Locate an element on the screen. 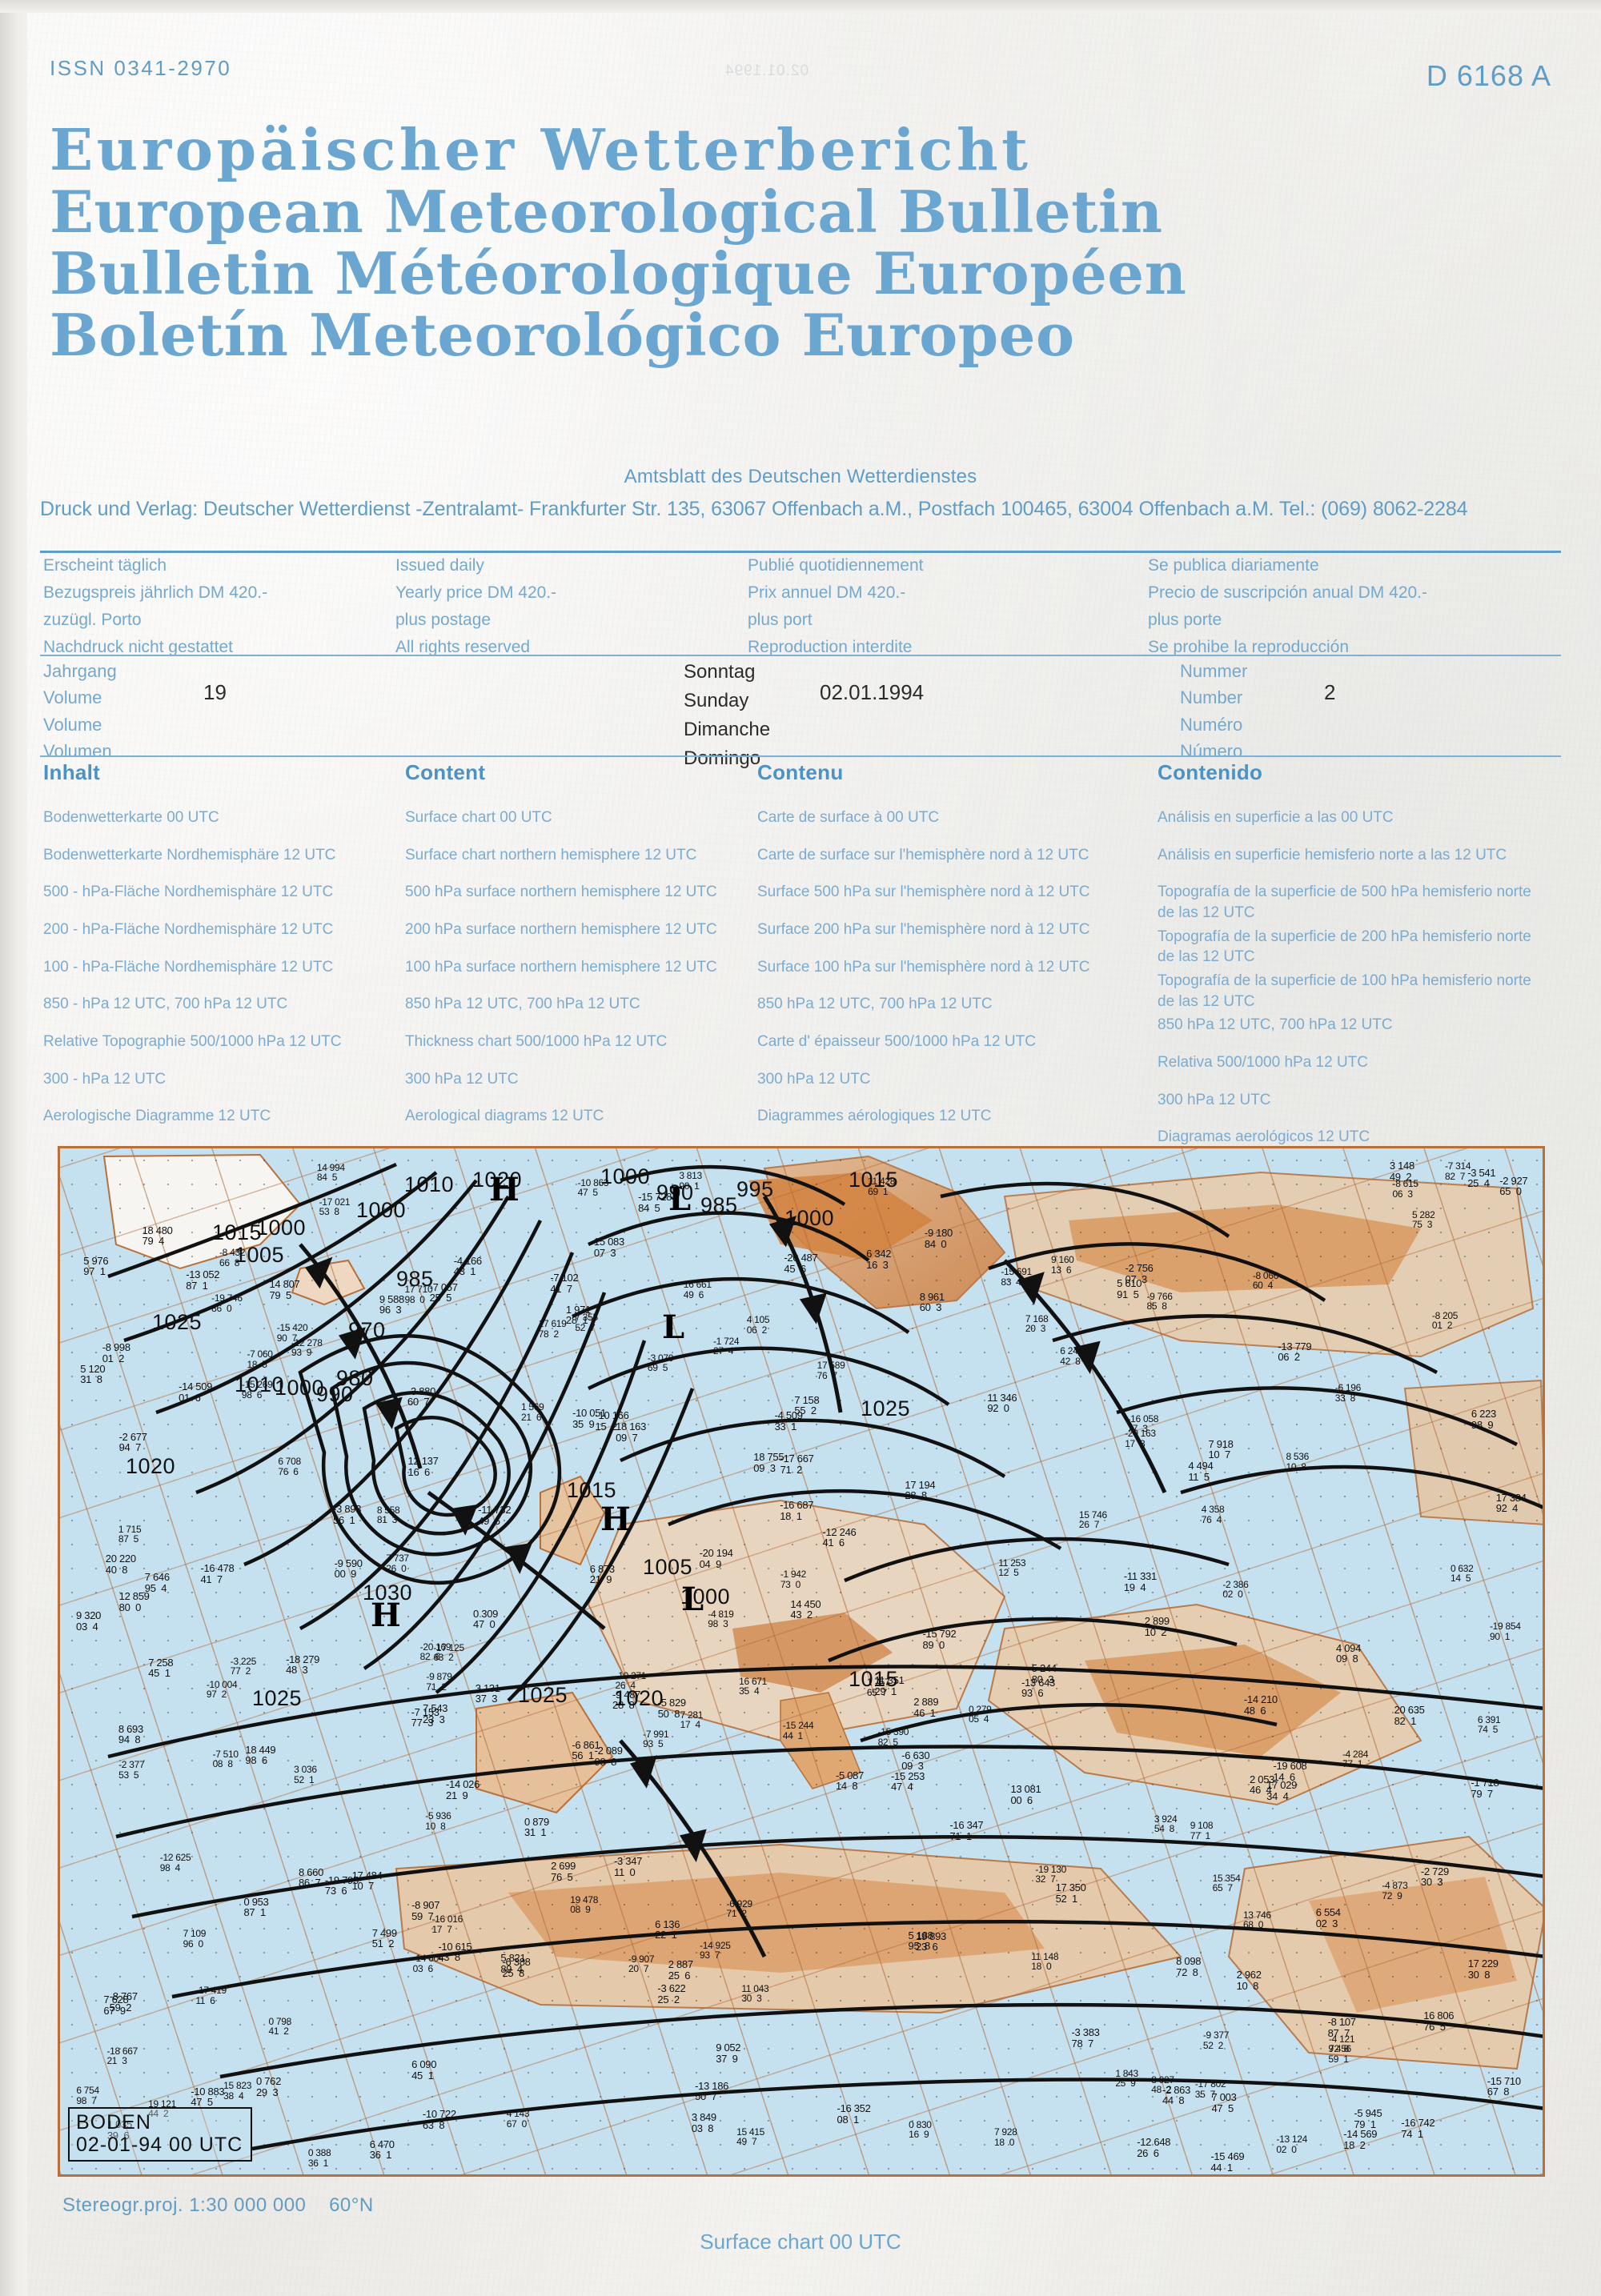 This screenshot has width=1601, height=2296. station-plot: 18 449 98 6 is located at coordinates (260, 1755).